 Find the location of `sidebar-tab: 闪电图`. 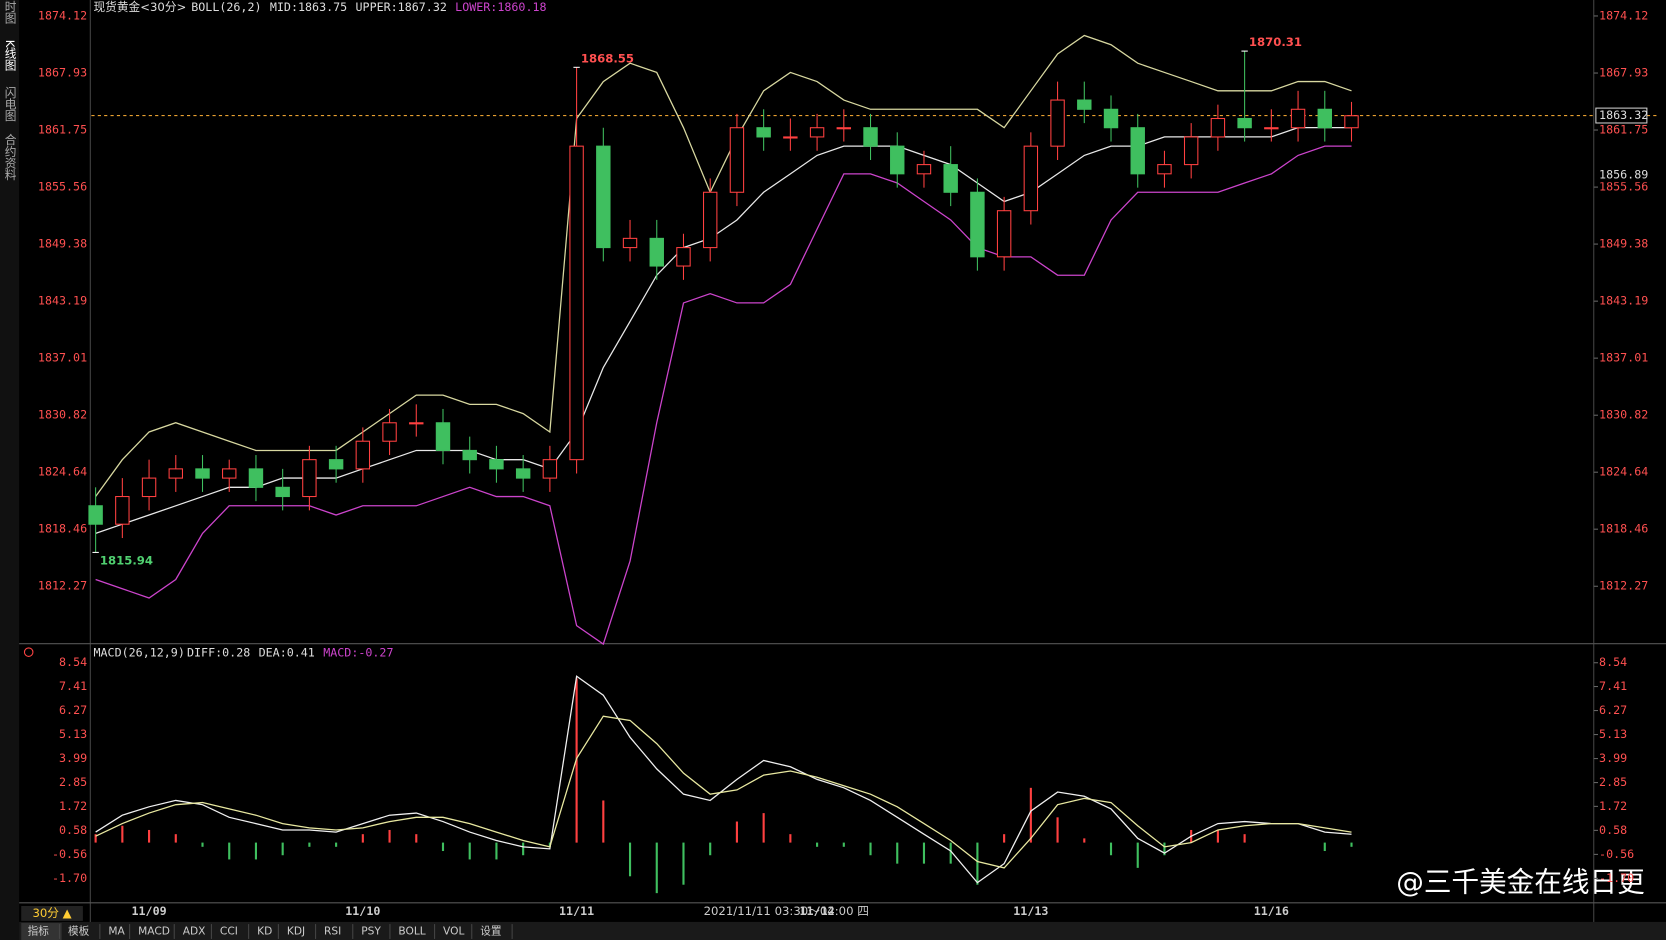

sidebar-tab: 闪电图 is located at coordinates (10, 104).